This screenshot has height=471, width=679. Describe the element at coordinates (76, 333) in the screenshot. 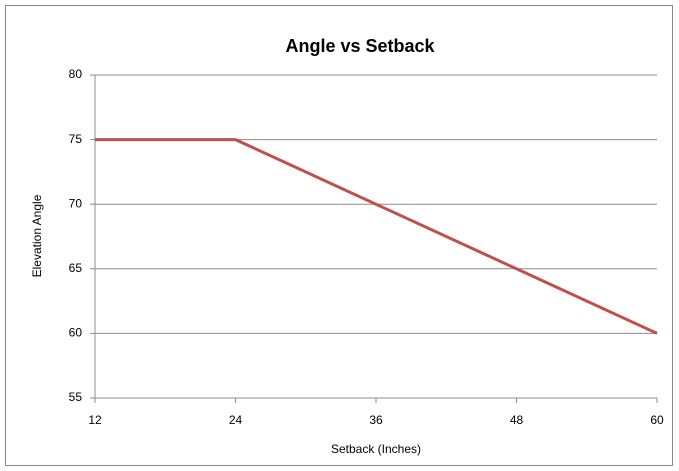

I see `y-tick-label: 60` at that location.